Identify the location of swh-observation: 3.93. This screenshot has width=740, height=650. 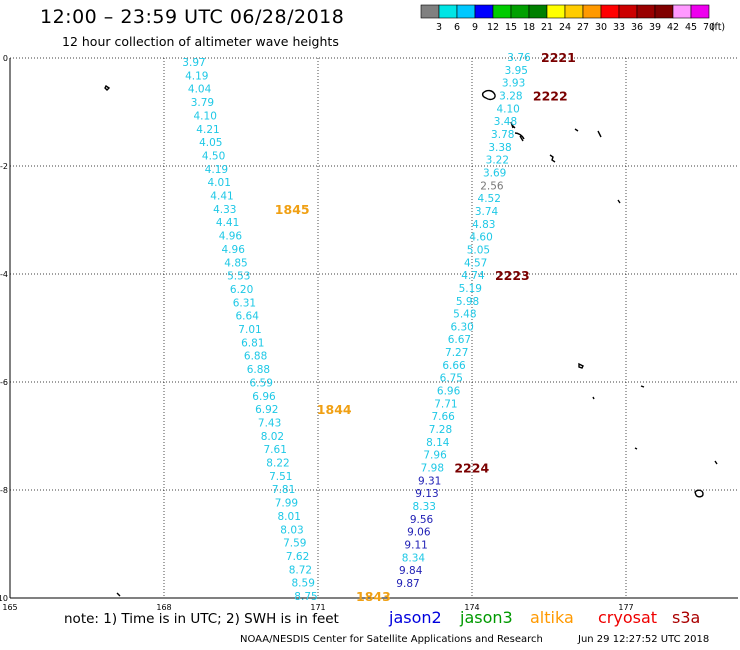
(513, 84).